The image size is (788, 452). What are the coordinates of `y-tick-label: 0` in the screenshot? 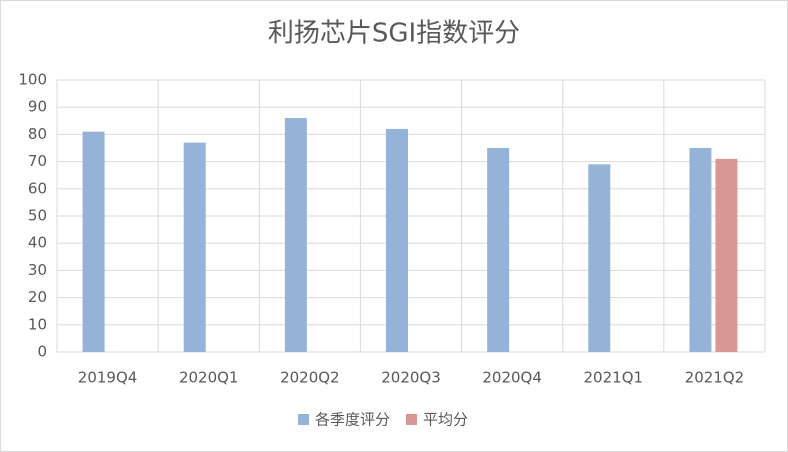 It's located at (42, 352).